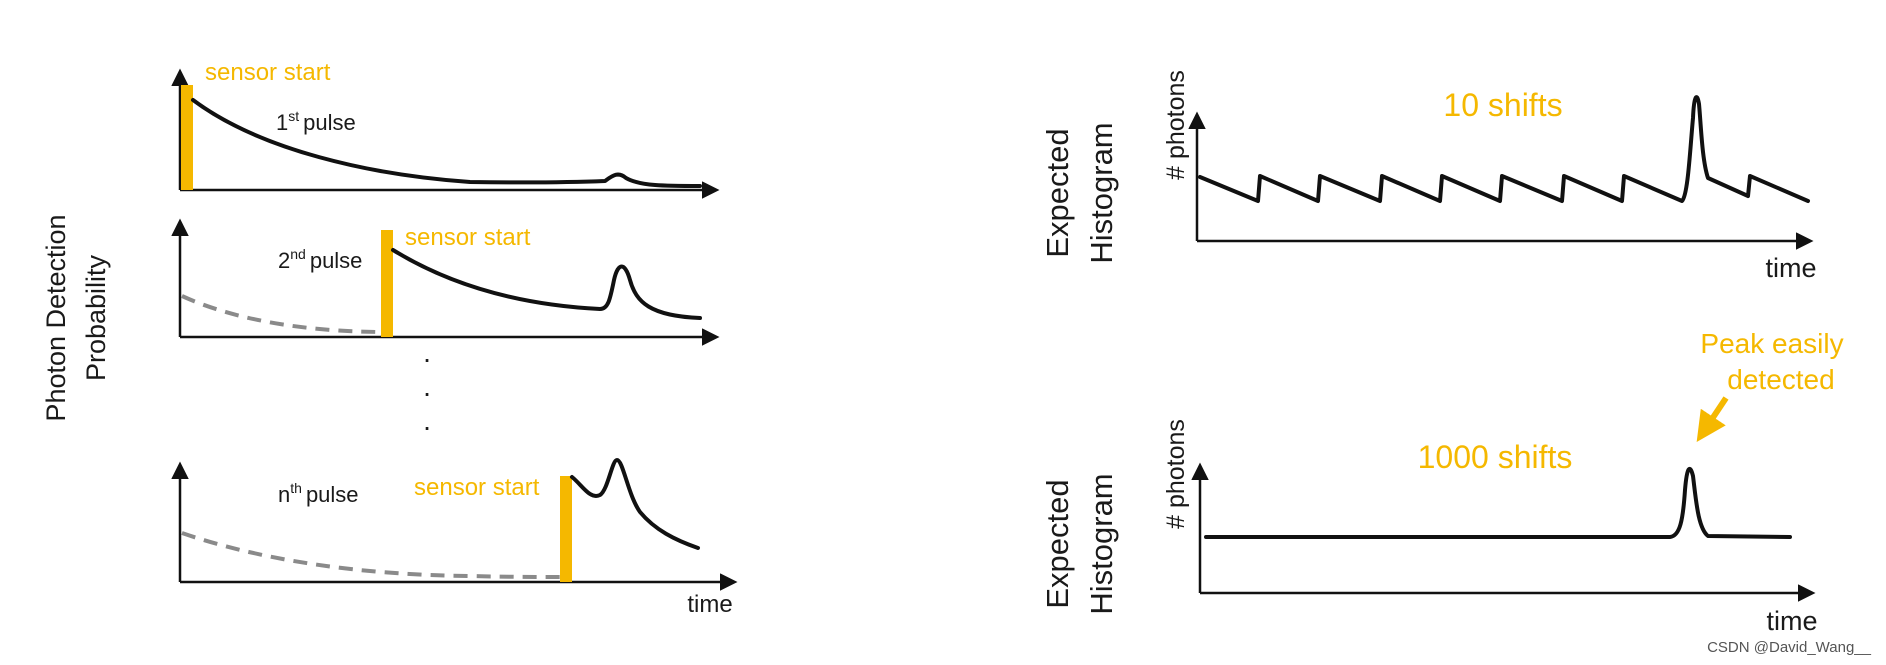  Describe the element at coordinates (298, 254) in the screenshot. I see `panel-2-pulse-sup: nd` at that location.